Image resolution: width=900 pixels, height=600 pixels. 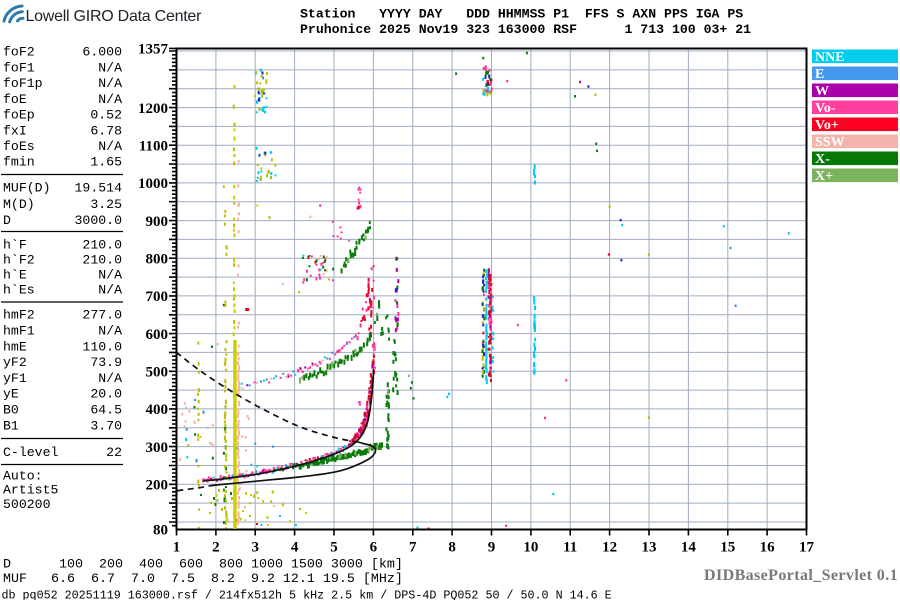 What do you see at coordinates (807, 548) in the screenshot?
I see `svg-text: 17` at bounding box center [807, 548].